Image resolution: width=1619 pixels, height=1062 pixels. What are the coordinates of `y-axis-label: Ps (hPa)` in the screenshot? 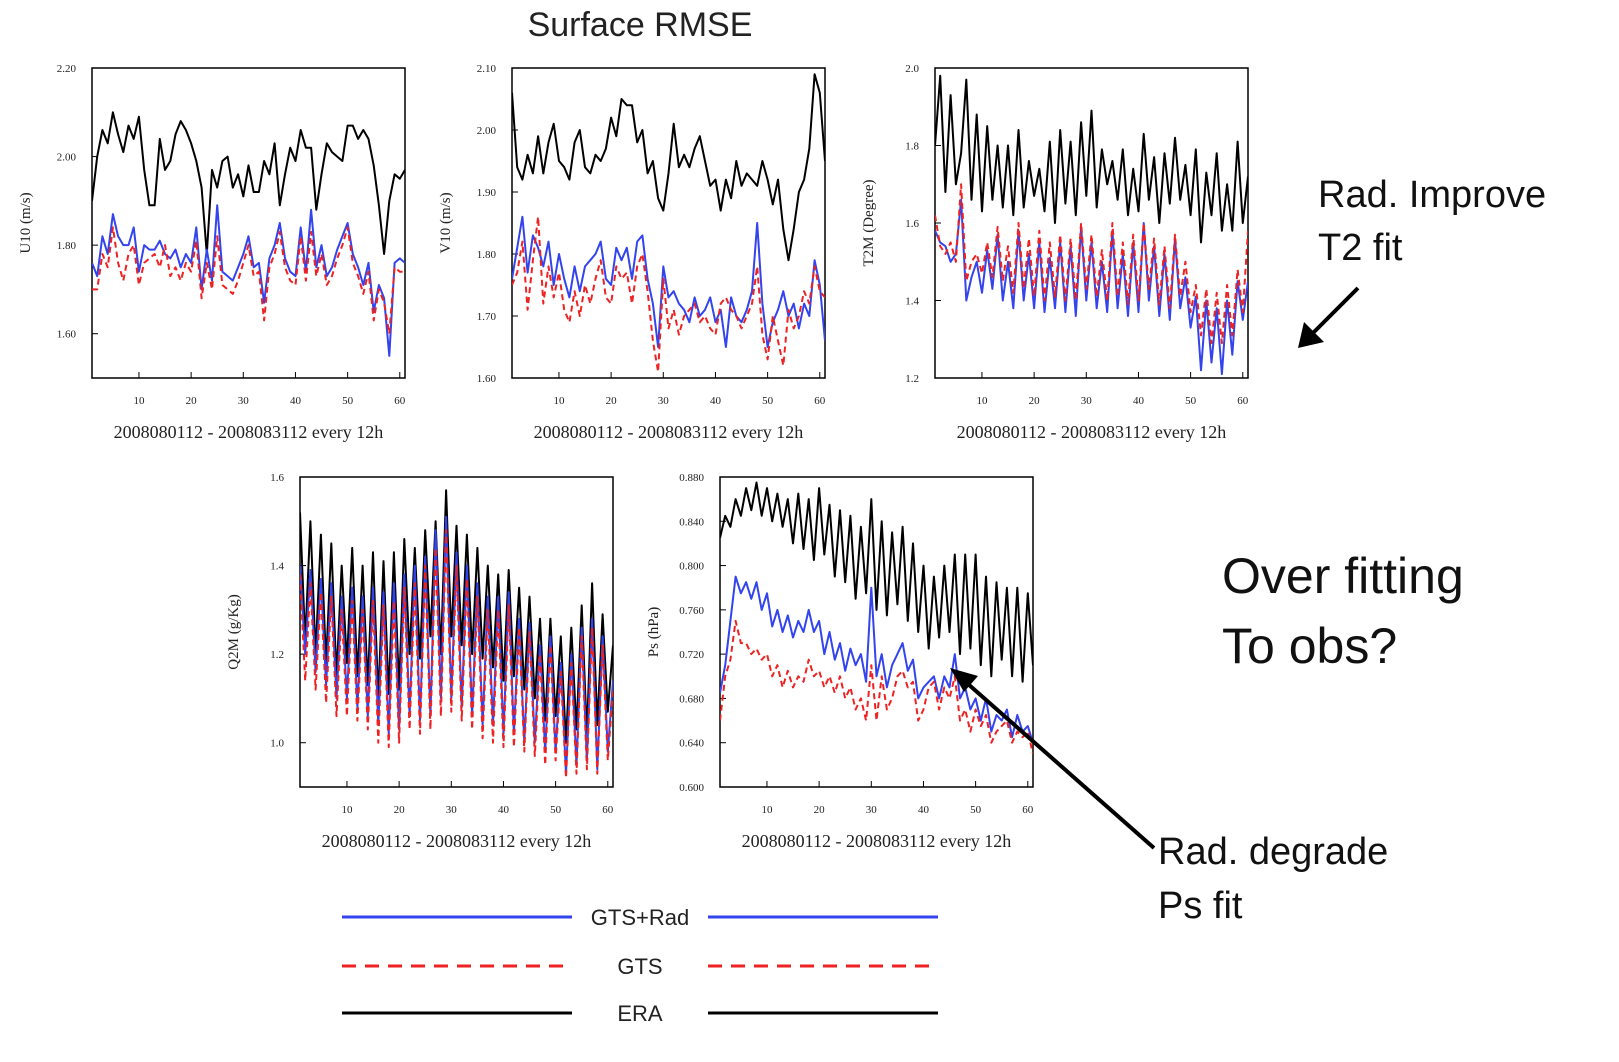 It's located at (654, 632).